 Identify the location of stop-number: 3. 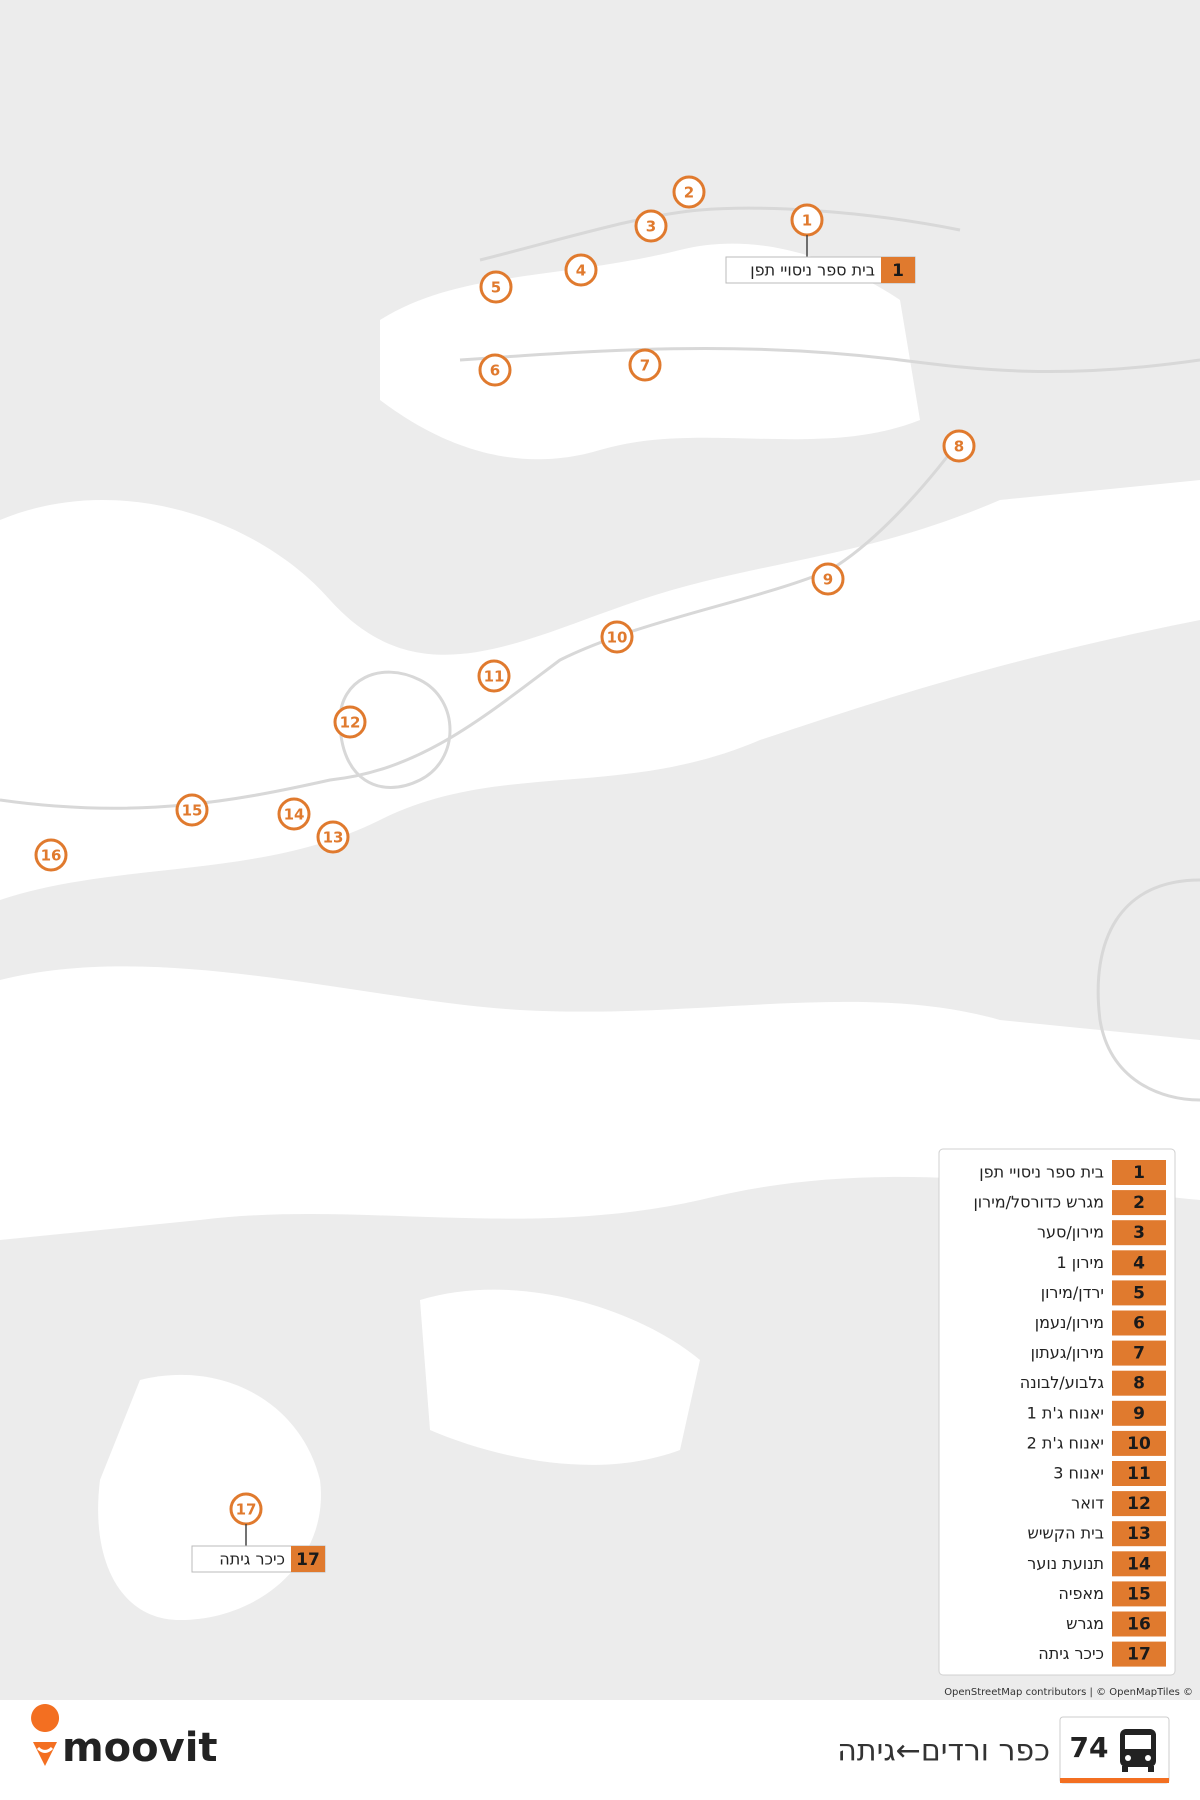
(651, 227).